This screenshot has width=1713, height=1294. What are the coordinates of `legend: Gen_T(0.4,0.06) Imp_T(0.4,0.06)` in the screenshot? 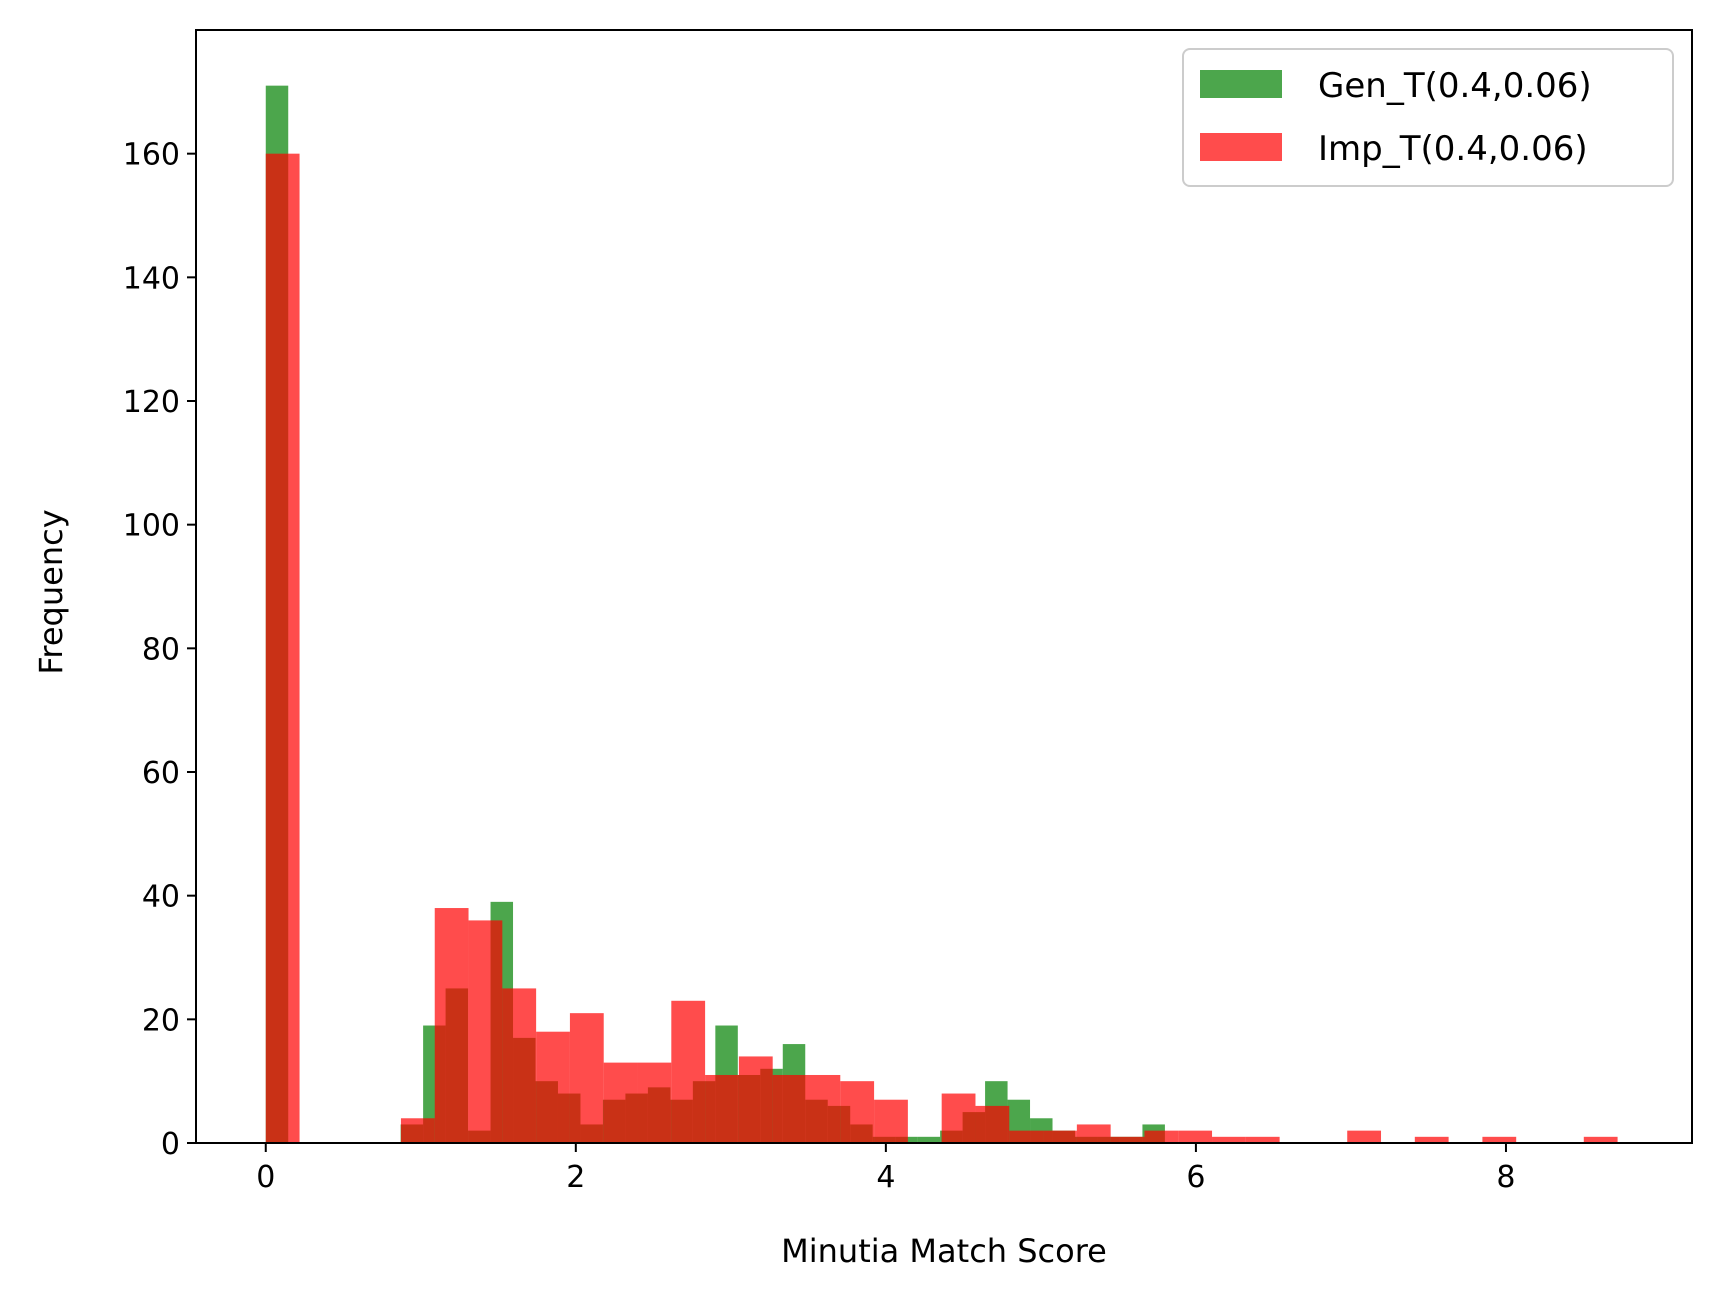 It's located at (1428, 117).